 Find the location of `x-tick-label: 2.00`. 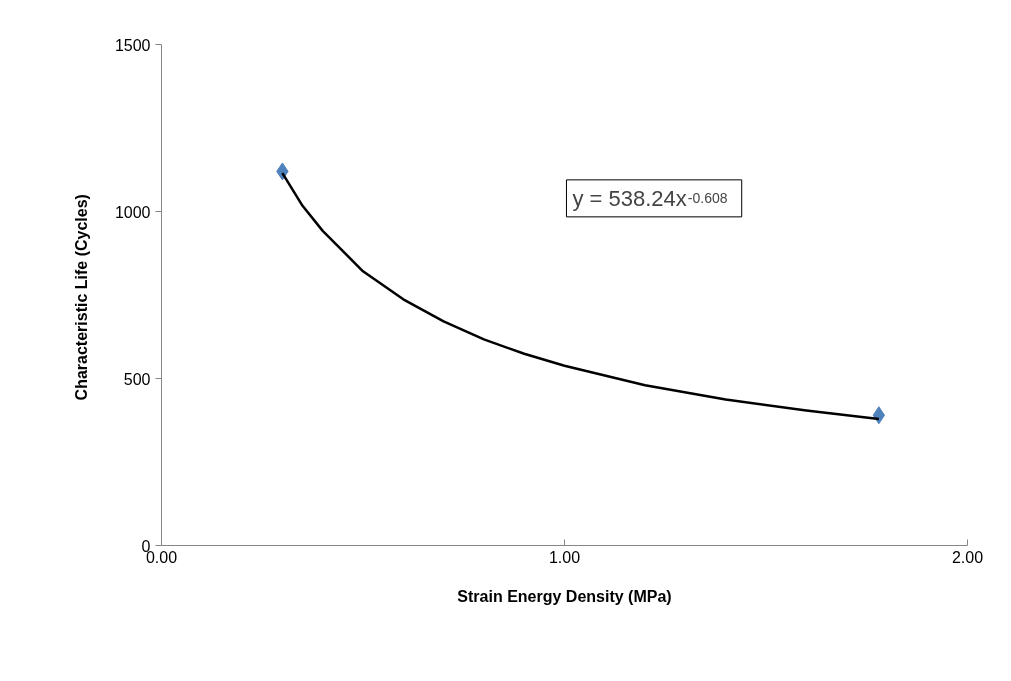

x-tick-label: 2.00 is located at coordinates (967, 557).